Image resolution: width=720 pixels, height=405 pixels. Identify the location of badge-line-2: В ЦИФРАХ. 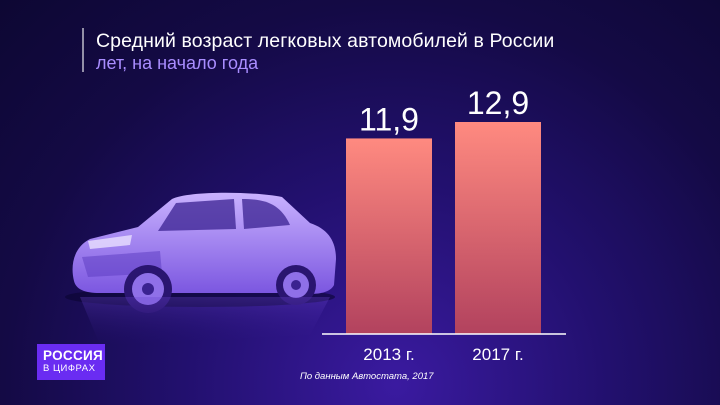
(69, 368).